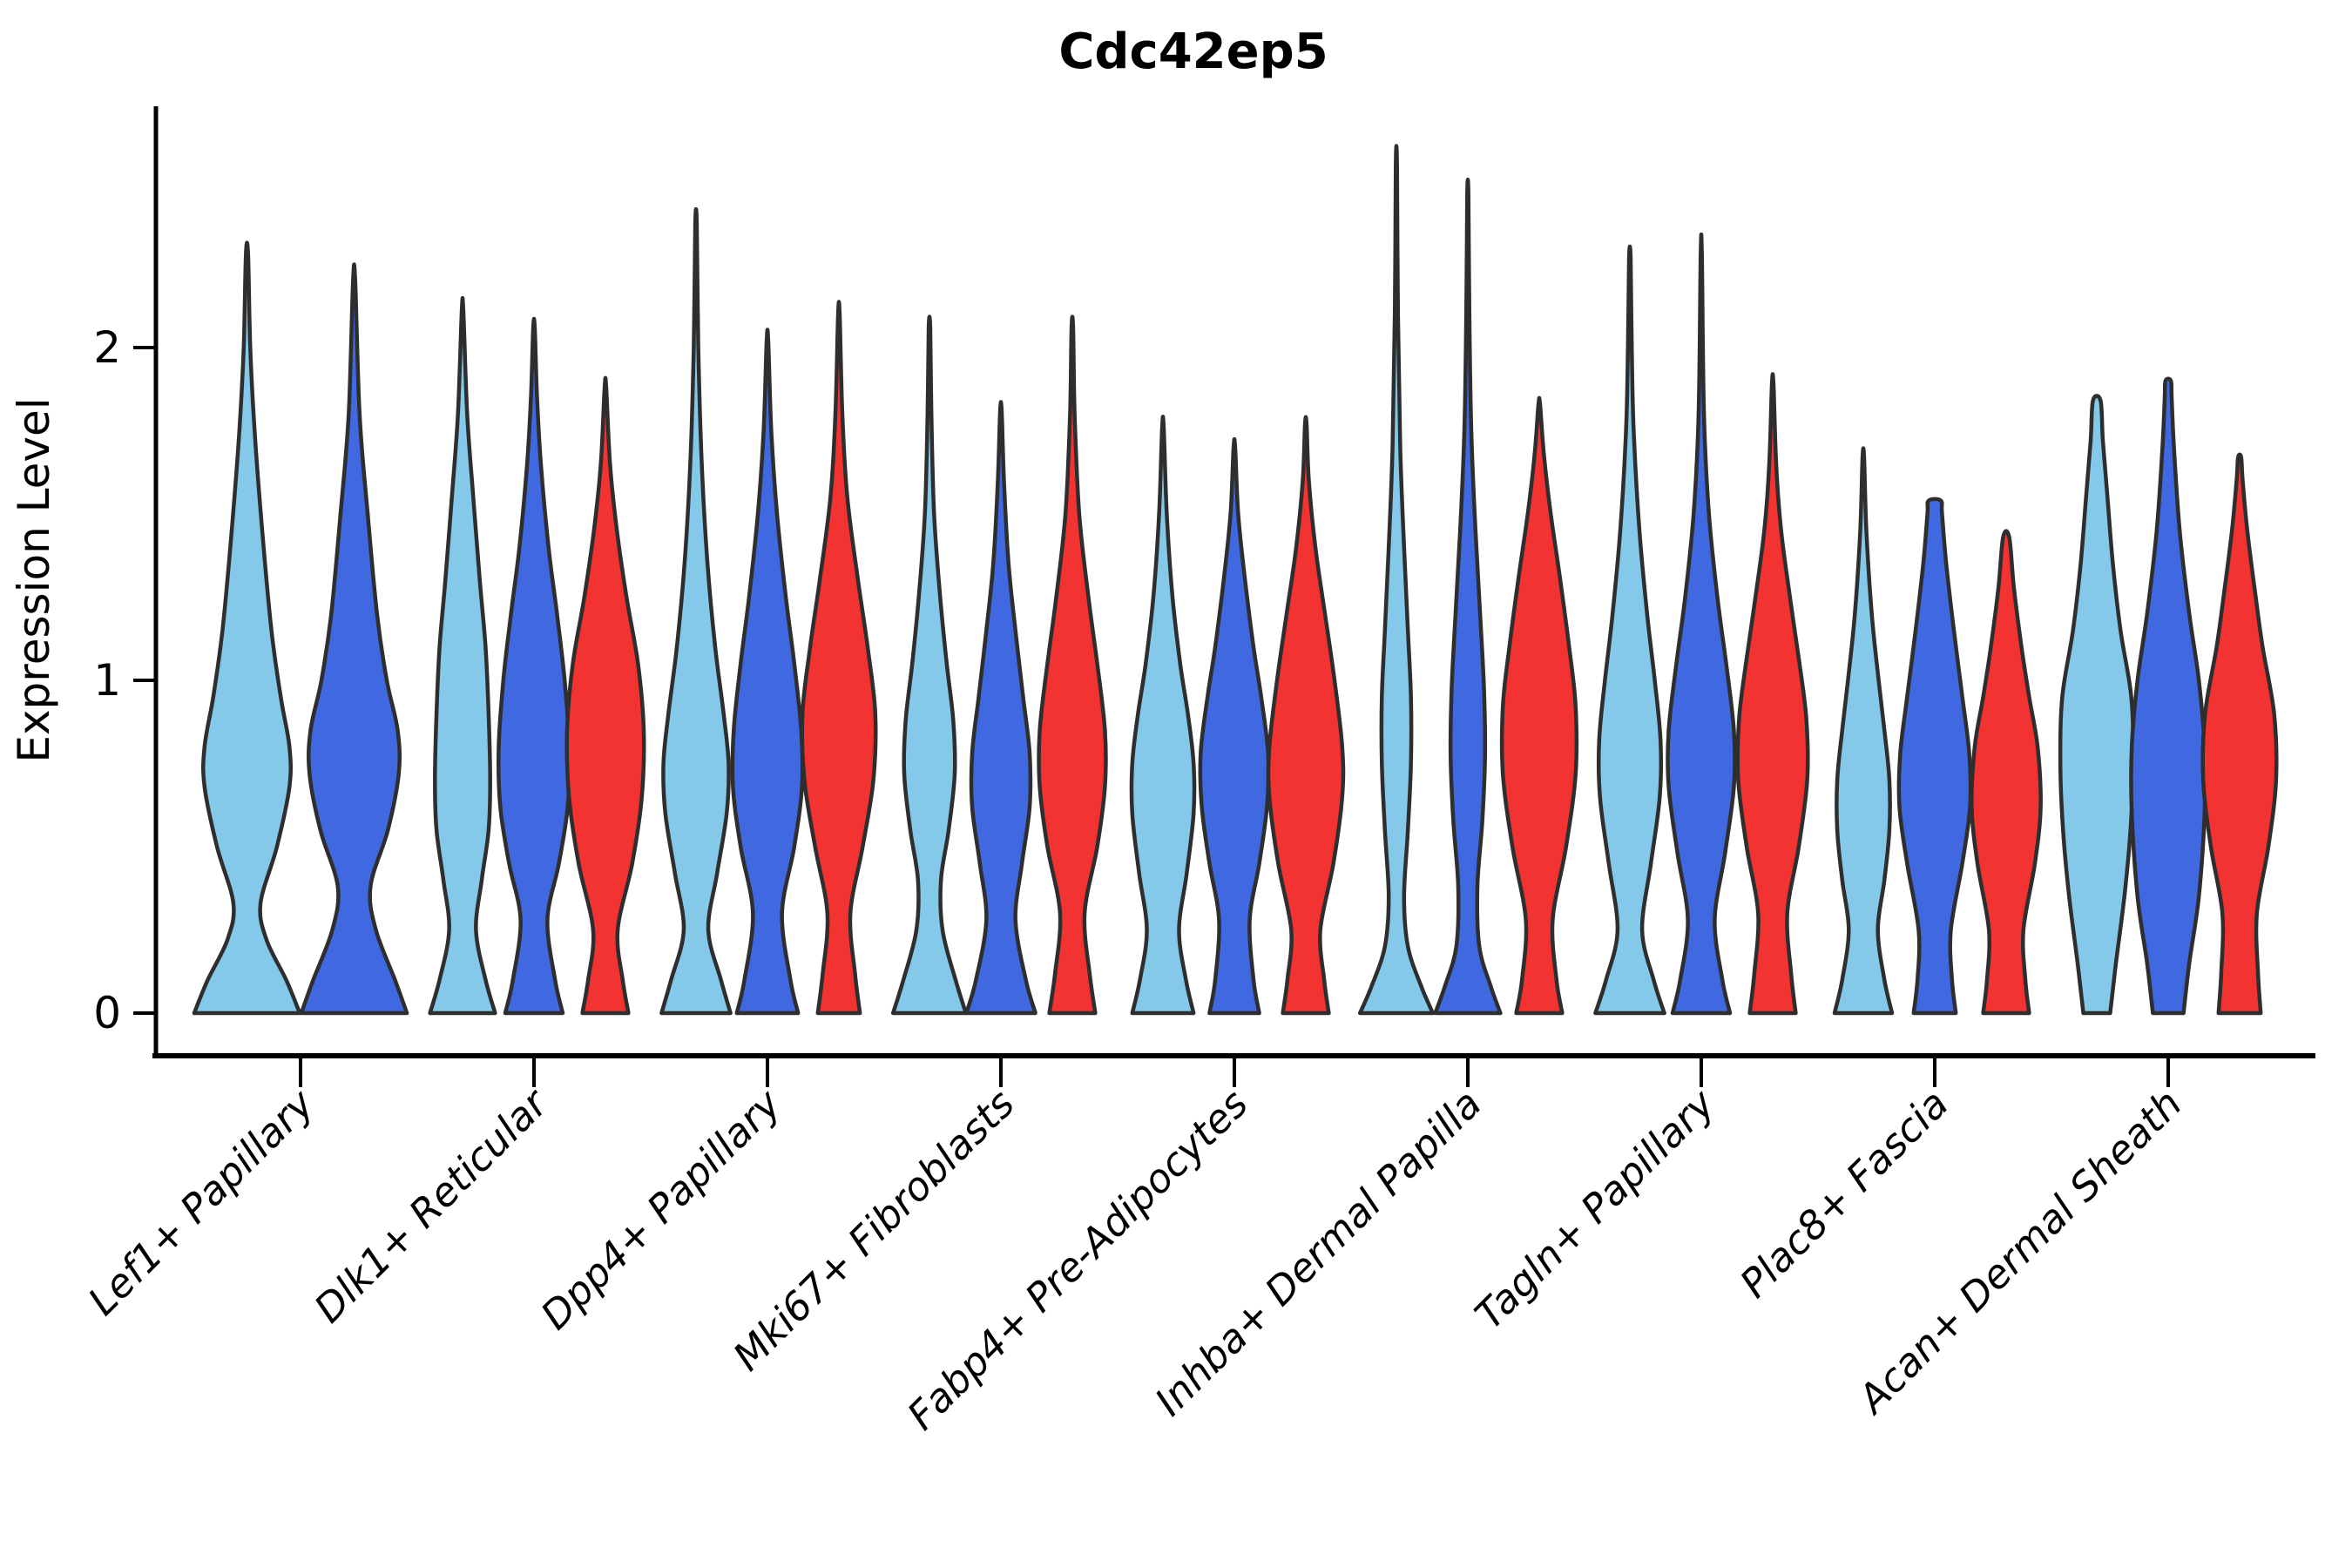 This screenshot has width=2352, height=1568. I want to click on violin-Fabp4+ Pre-Adipocytes-light-blue, so click(1163, 716).